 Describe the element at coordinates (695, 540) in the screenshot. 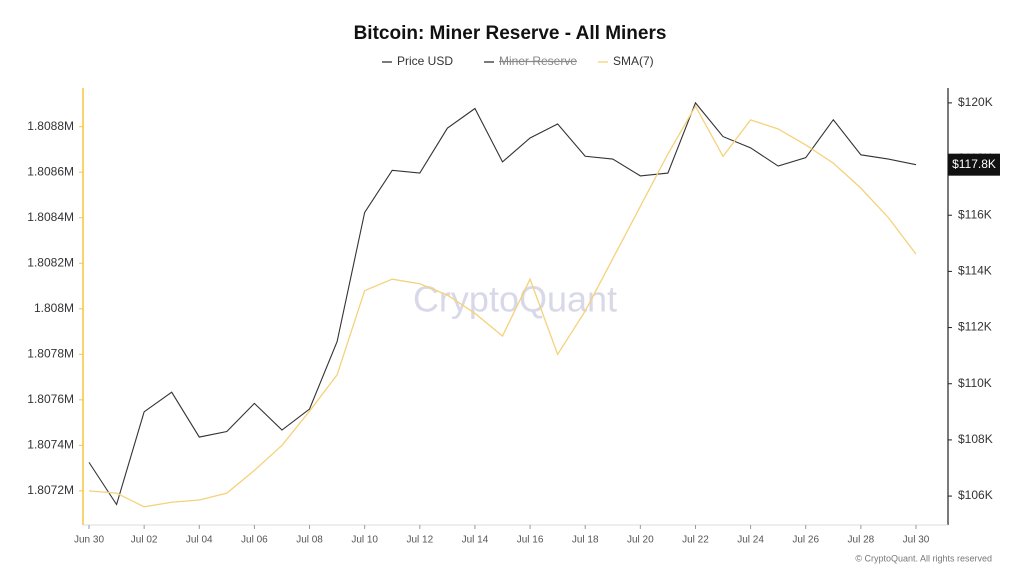

I see `x-tick-label: Jul 22` at that location.